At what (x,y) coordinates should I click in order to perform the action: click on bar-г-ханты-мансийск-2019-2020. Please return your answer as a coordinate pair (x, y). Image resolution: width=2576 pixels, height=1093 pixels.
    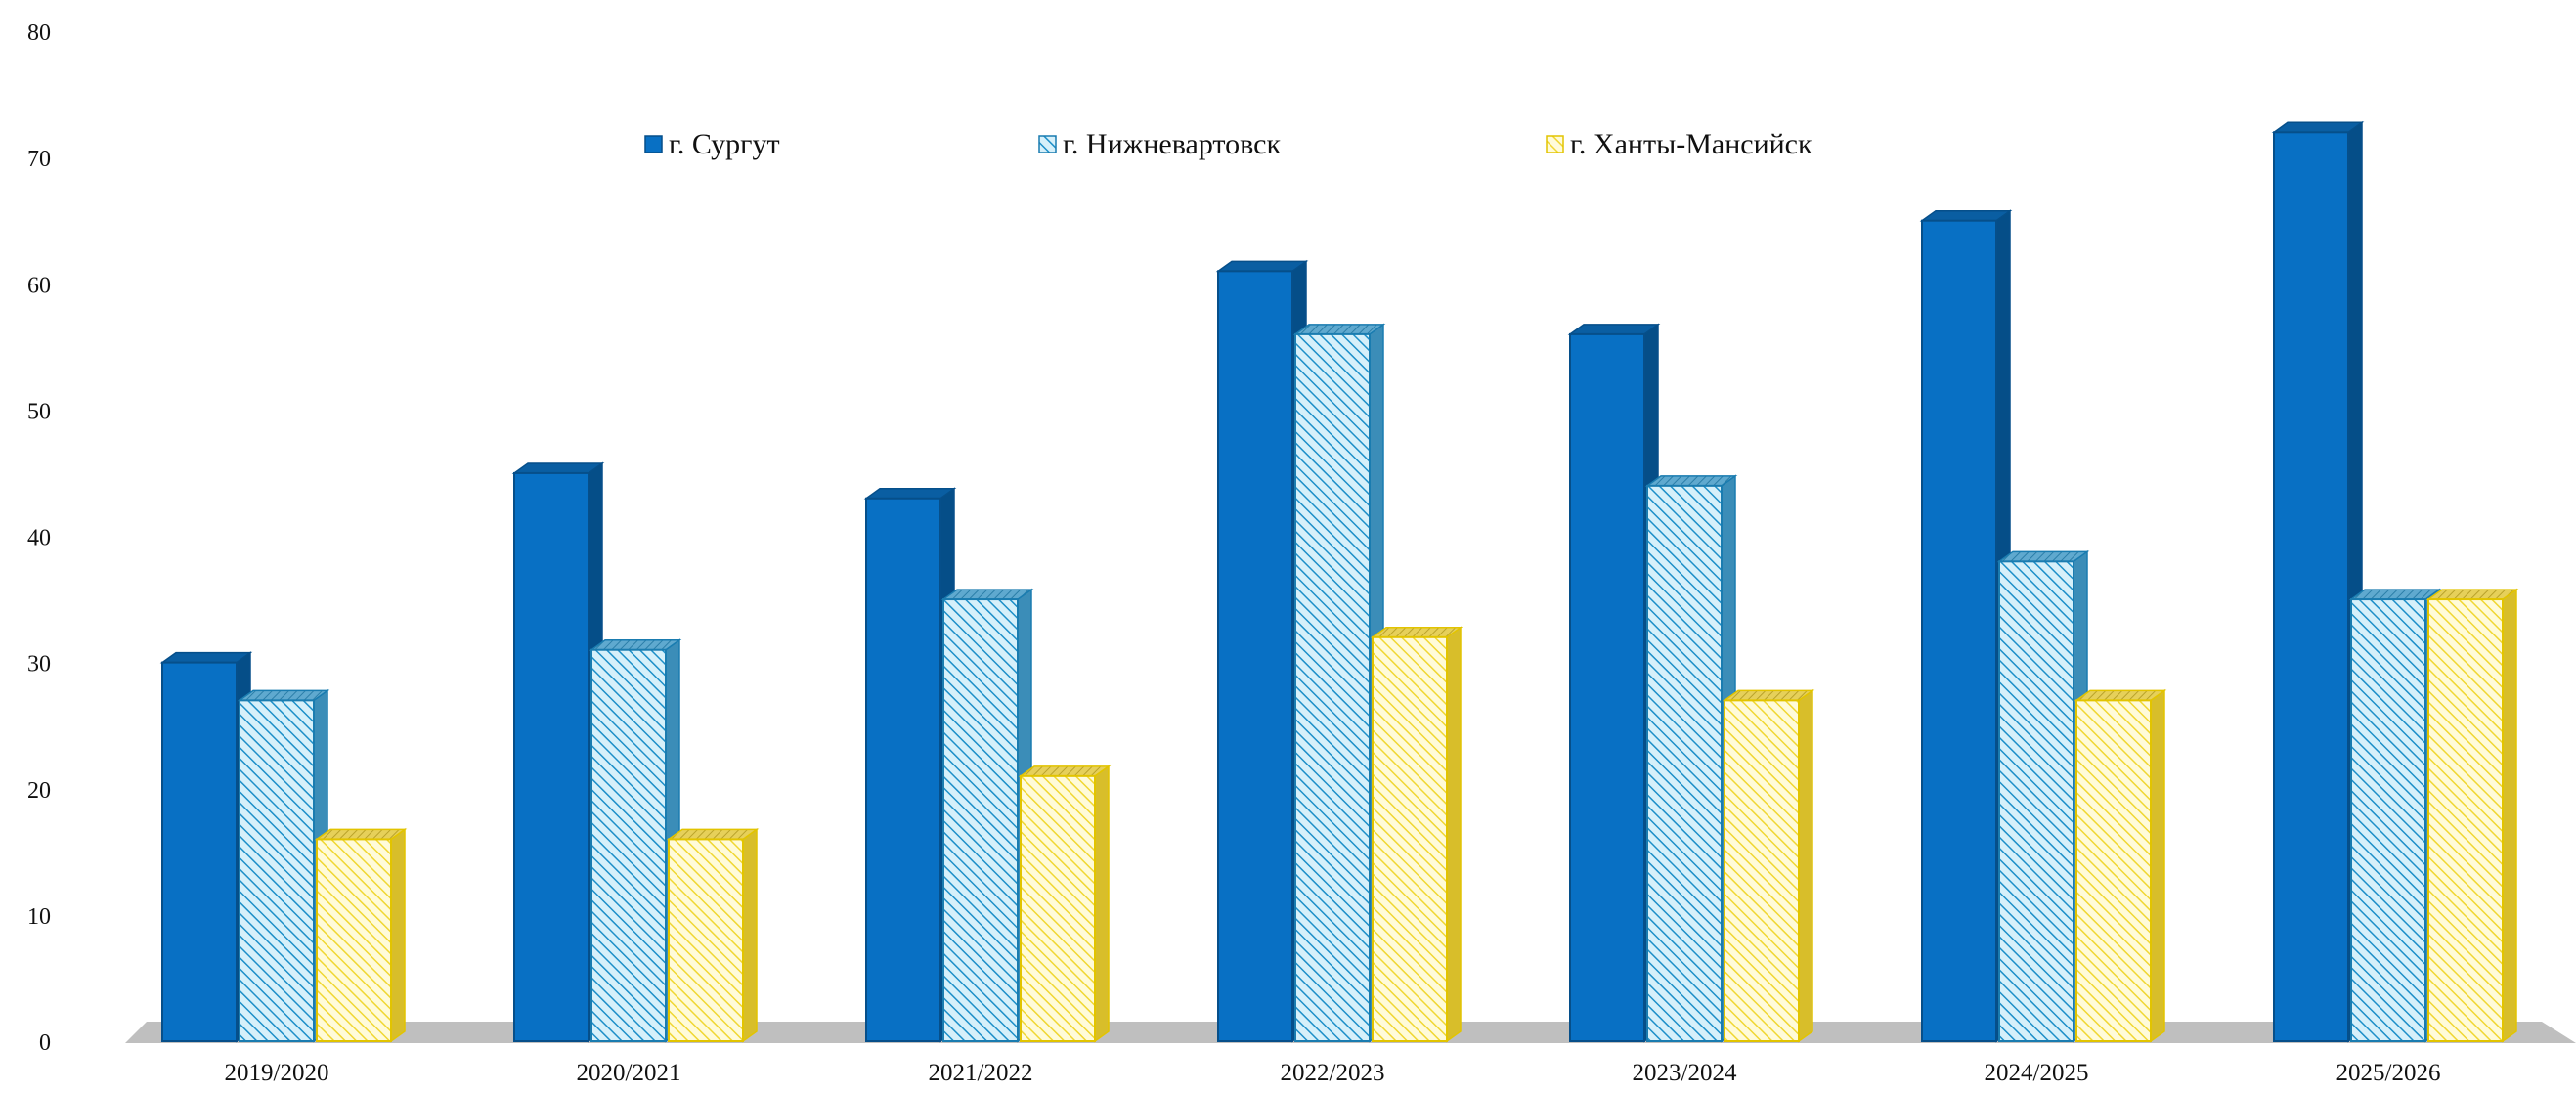
    Looking at the image, I should click on (361, 935).